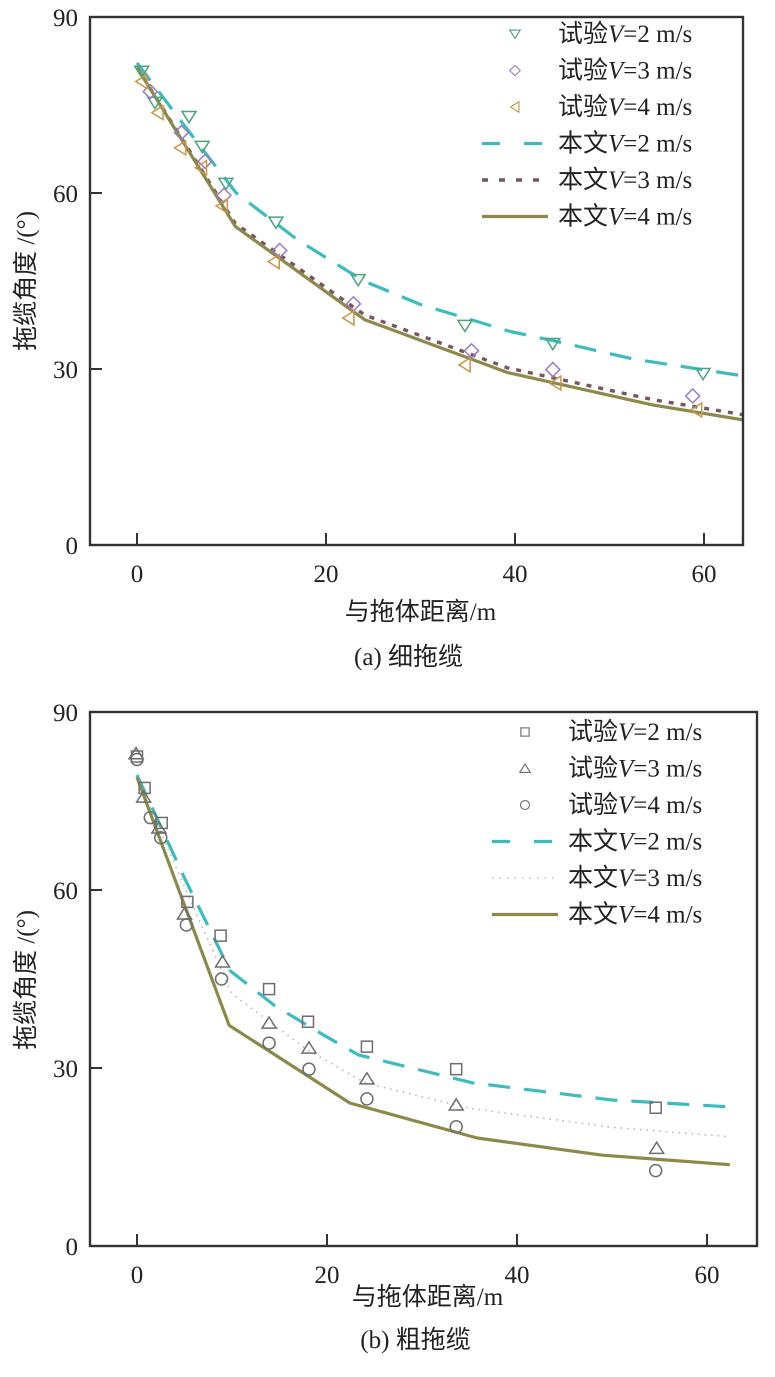 The height and width of the screenshot is (1377, 775). Describe the element at coordinates (635, 732) in the screenshot. I see `legend-label: 试验V=2 m/s` at that location.